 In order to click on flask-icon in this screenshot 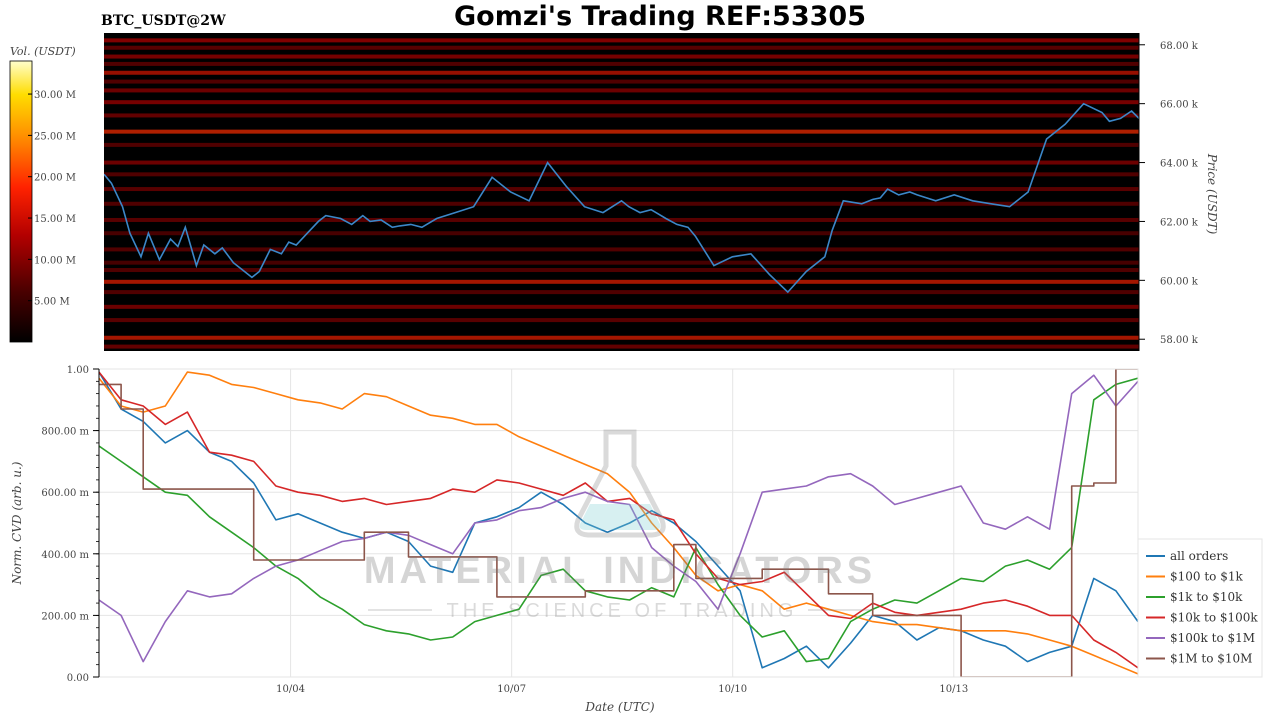, I will do `click(620, 483)`.